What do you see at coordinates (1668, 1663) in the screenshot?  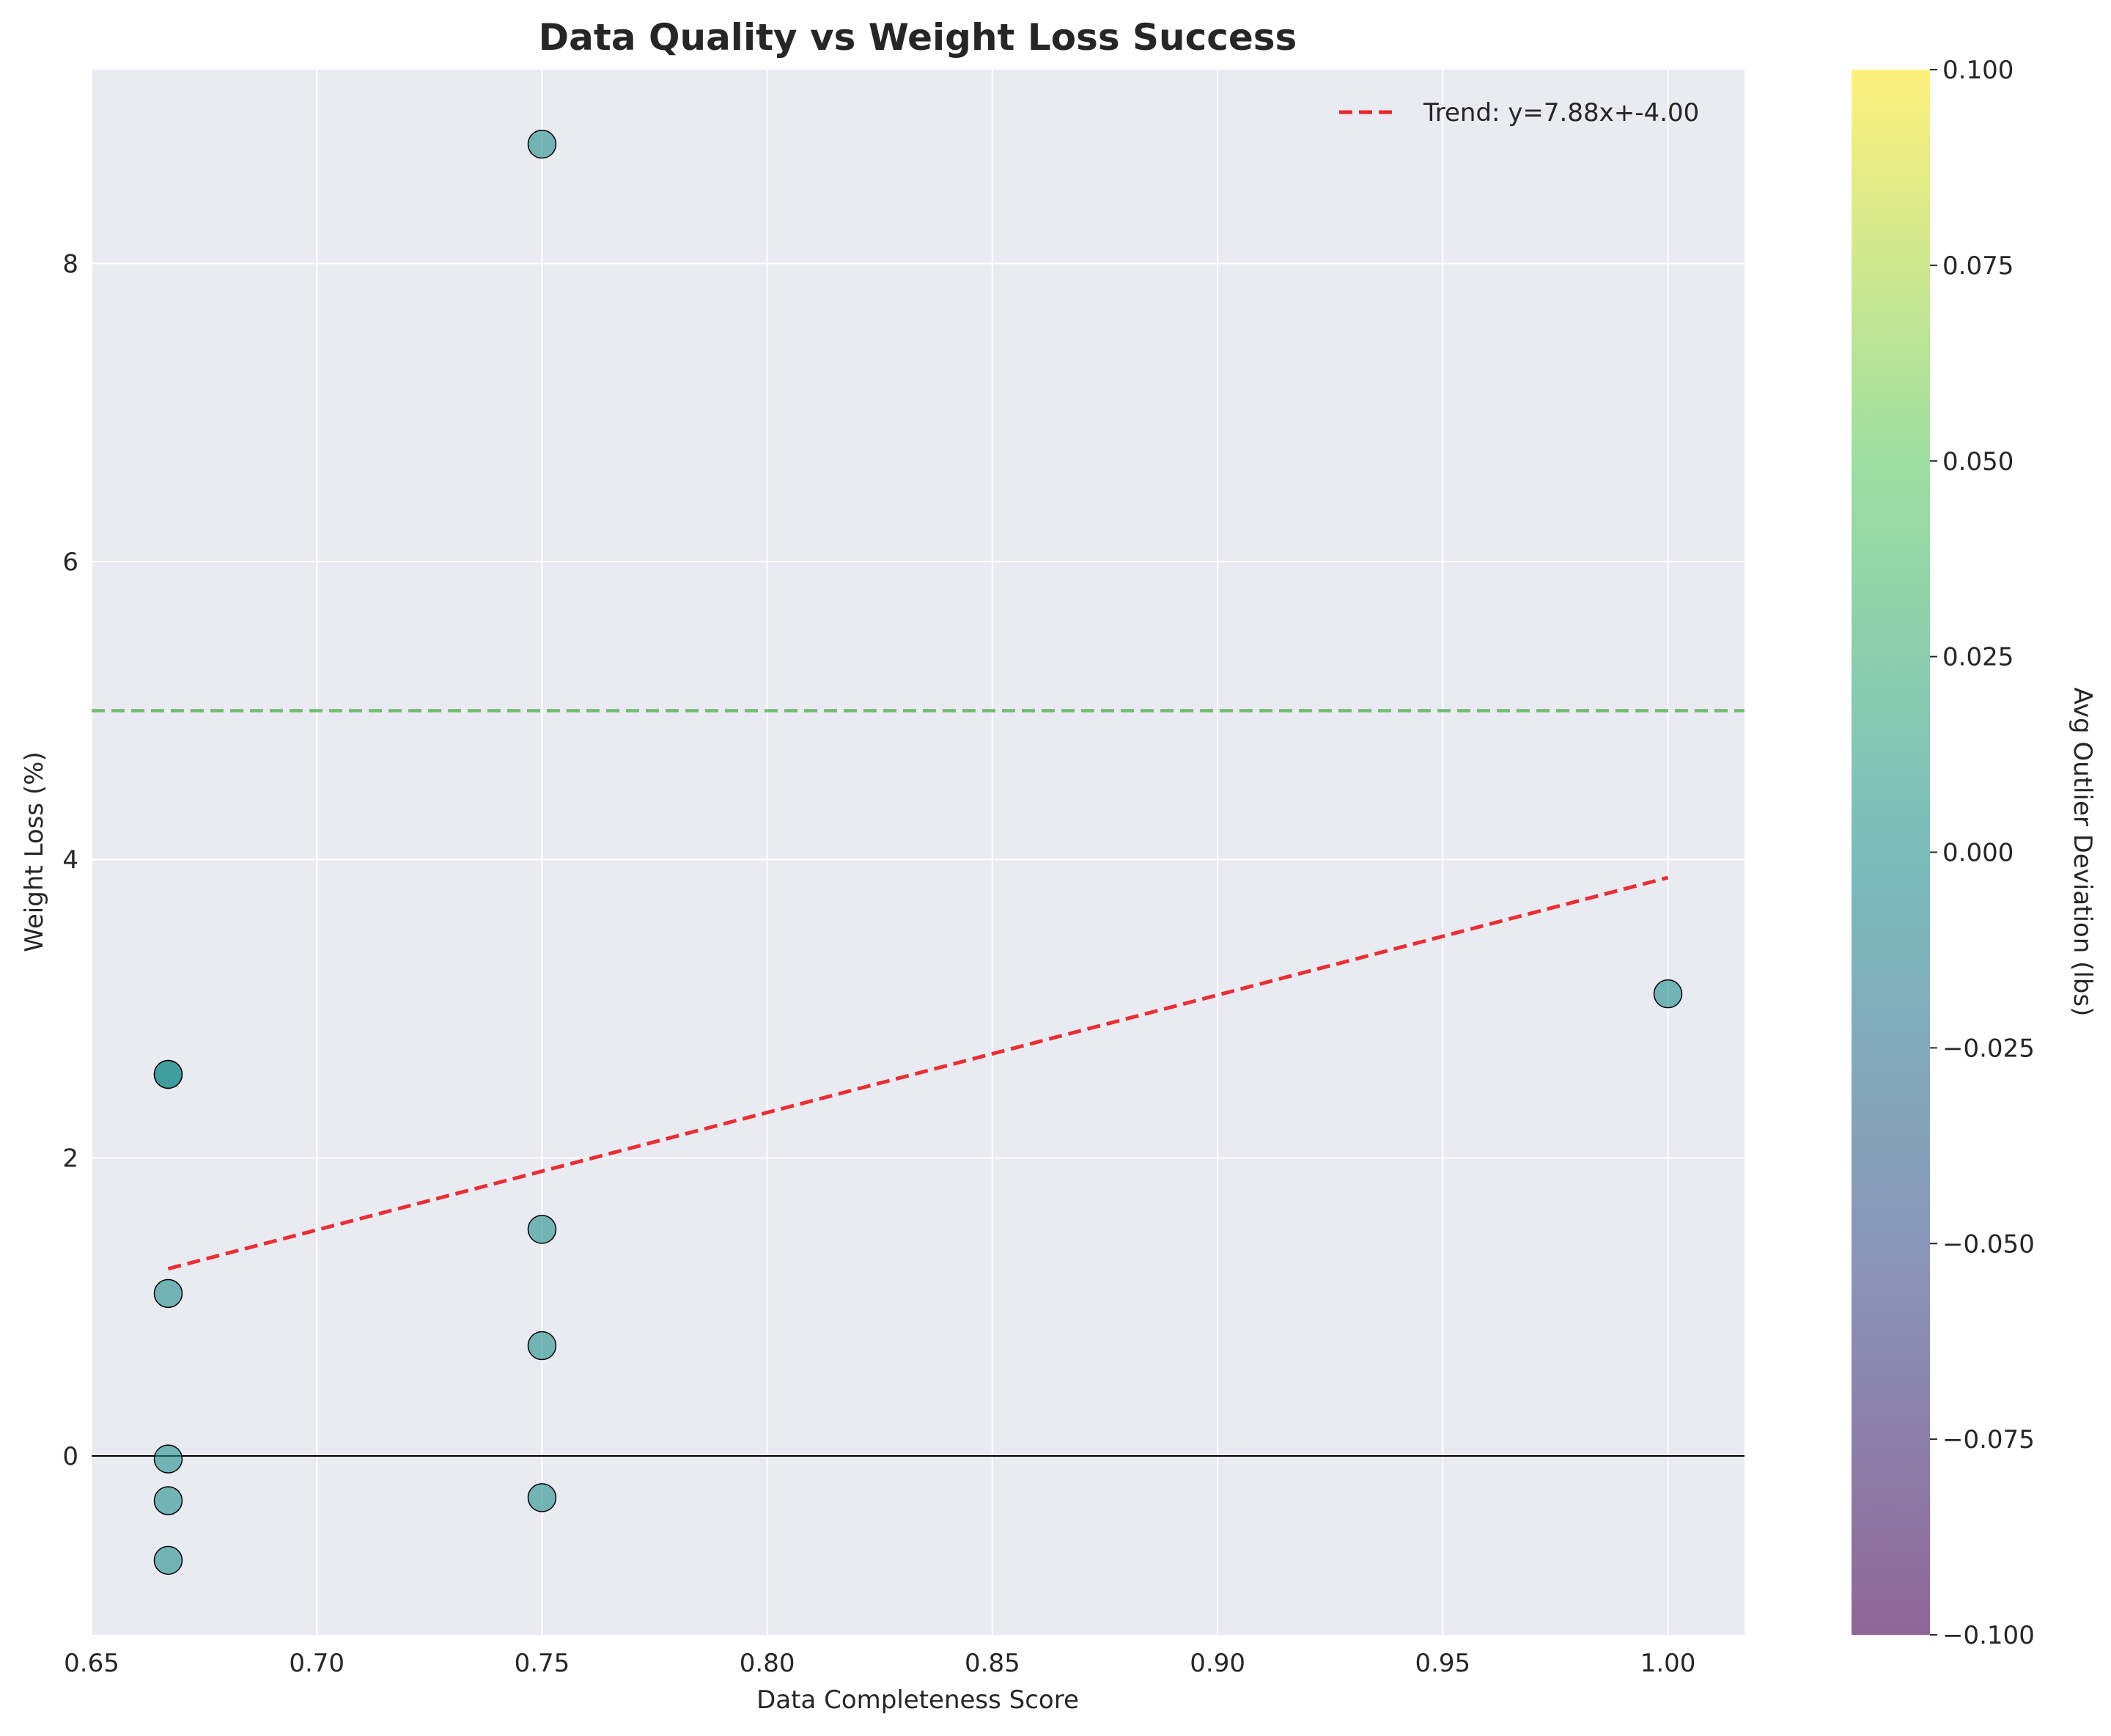 I see `x-tick-label: 1.00` at bounding box center [1668, 1663].